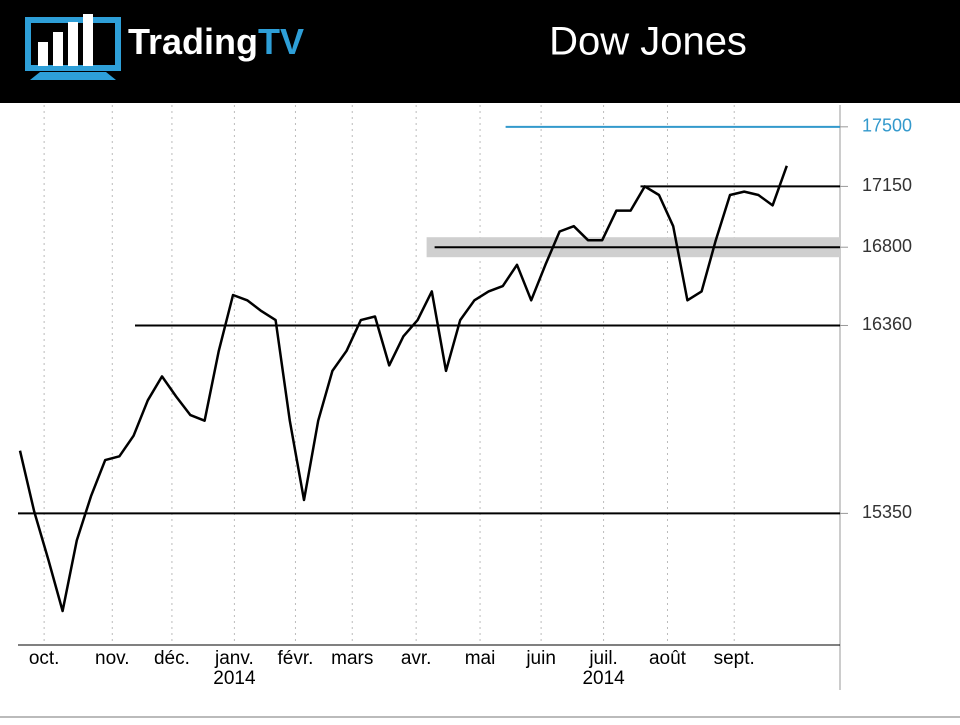 The image size is (960, 725). What do you see at coordinates (480, 51) in the screenshot?
I see `header-bar` at bounding box center [480, 51].